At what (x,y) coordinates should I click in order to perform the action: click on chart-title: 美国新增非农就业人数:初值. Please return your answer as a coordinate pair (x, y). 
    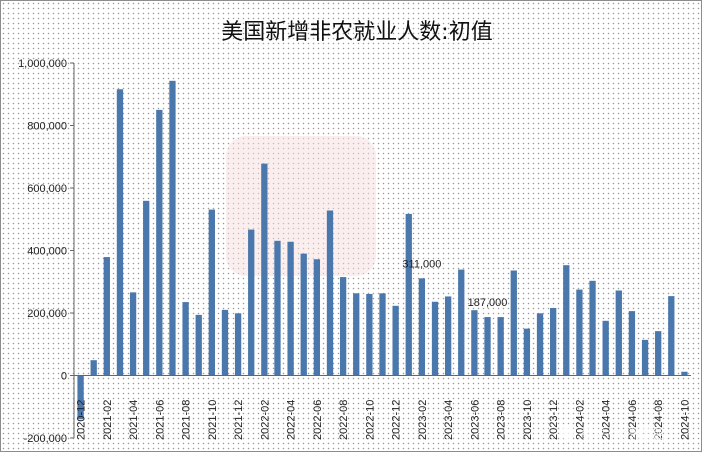
    Looking at the image, I should click on (356, 32).